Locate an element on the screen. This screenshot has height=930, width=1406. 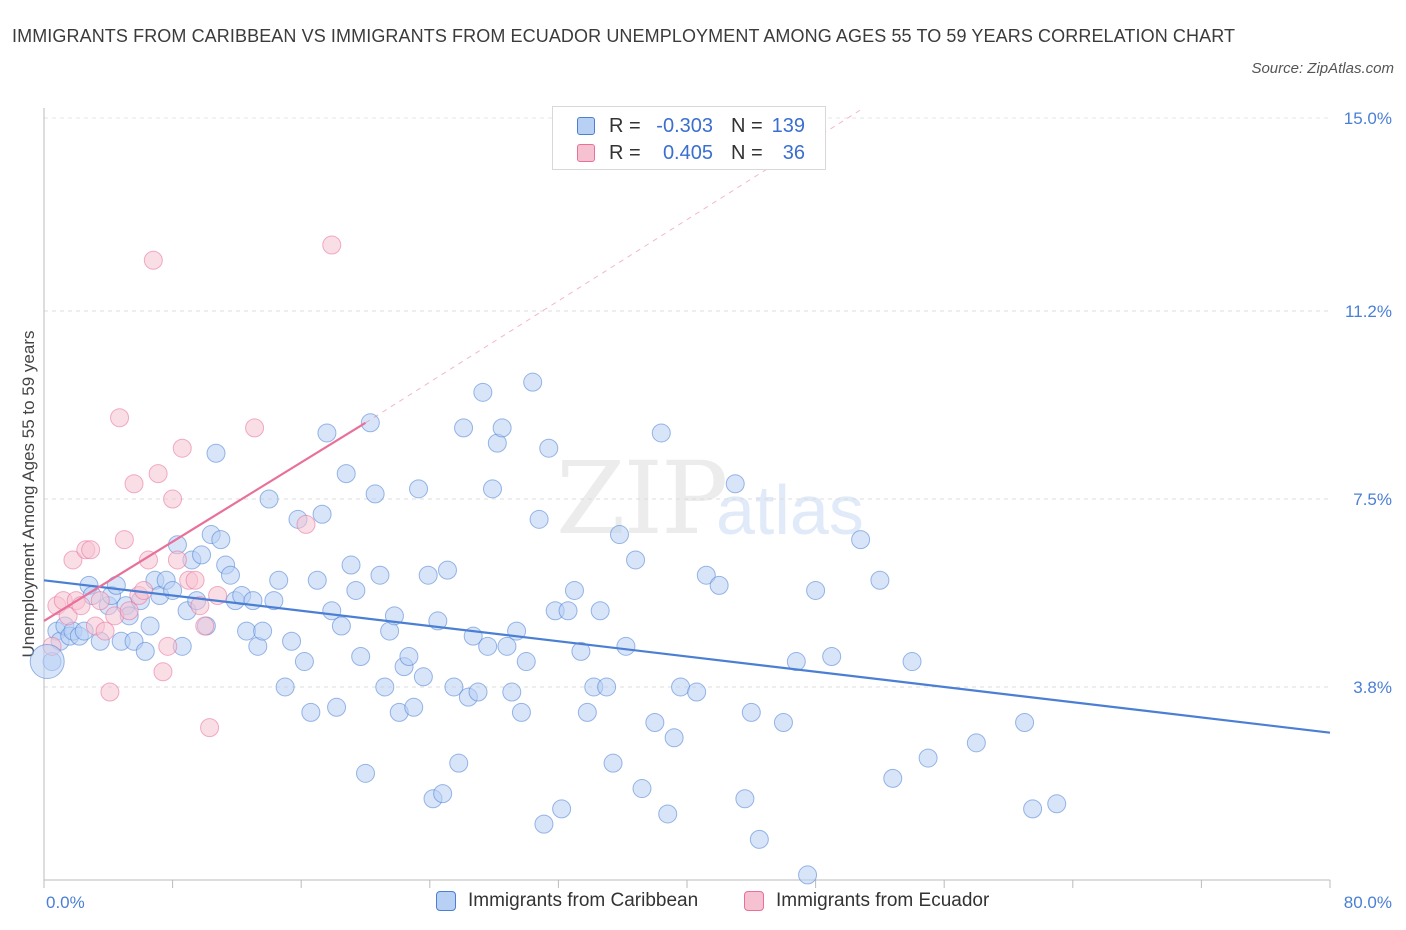
y-tick-label: 15.0% is located at coordinates (1368, 118).